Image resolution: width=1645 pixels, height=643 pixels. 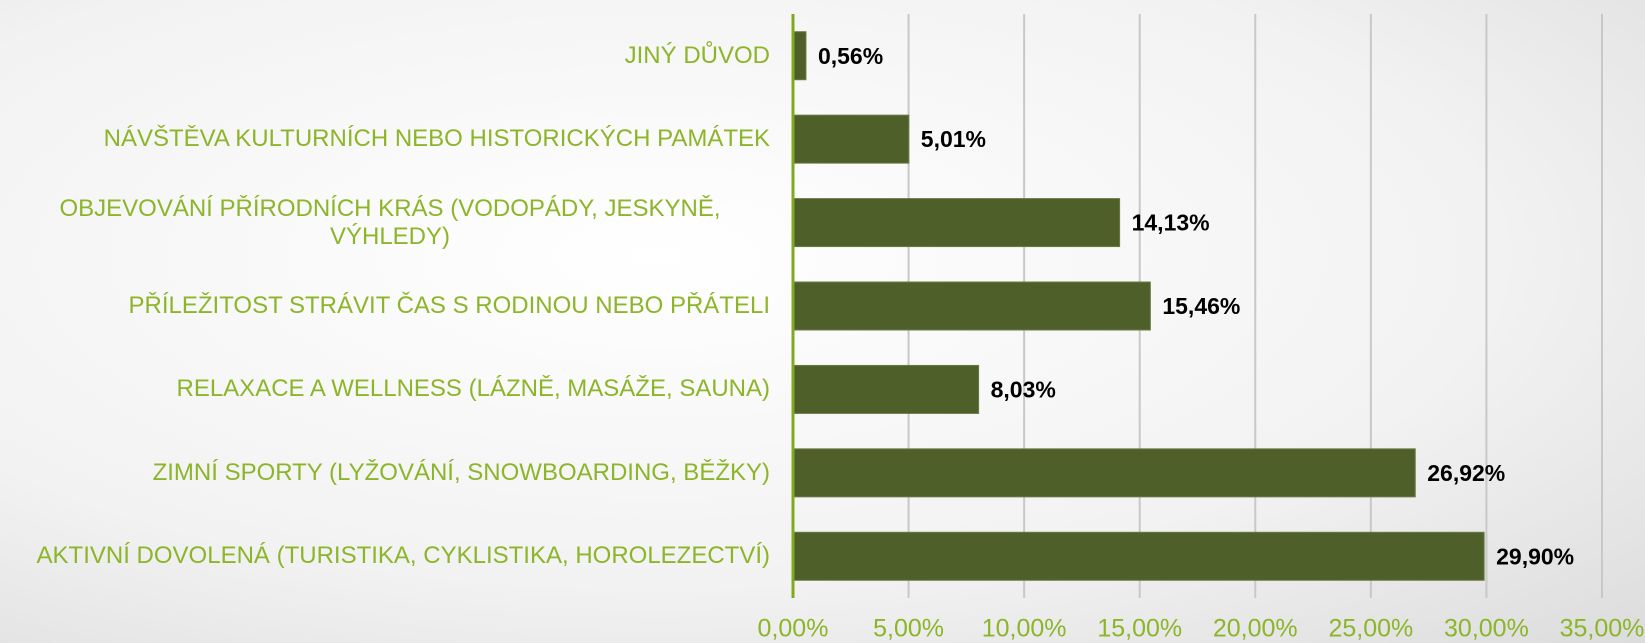 What do you see at coordinates (793, 629) in the screenshot?
I see `x-tick-label: 0,00%` at bounding box center [793, 629].